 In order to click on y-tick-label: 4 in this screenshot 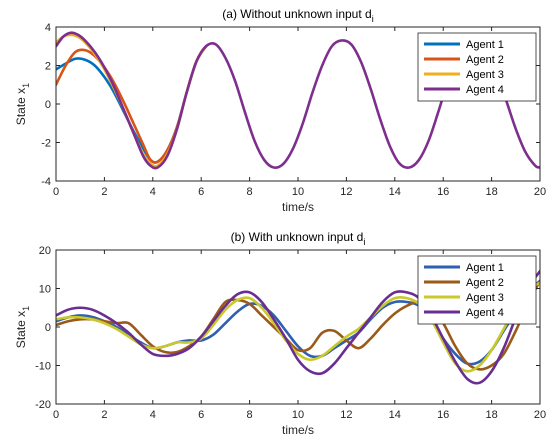, I will do `click(48, 28)`.